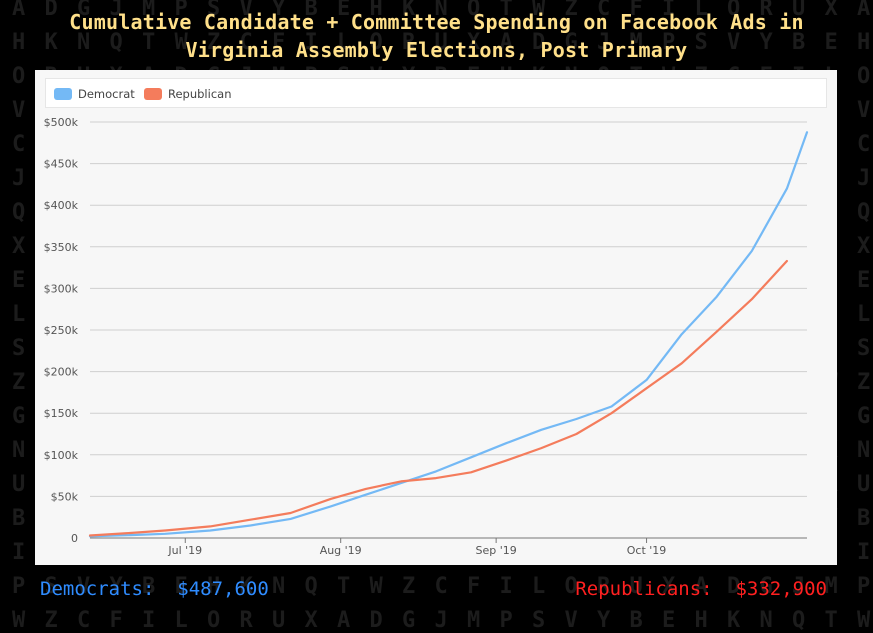 The width and height of the screenshot is (873, 633). Describe the element at coordinates (97, 589) in the screenshot. I see `democrat-total-label: Democrats:` at that location.